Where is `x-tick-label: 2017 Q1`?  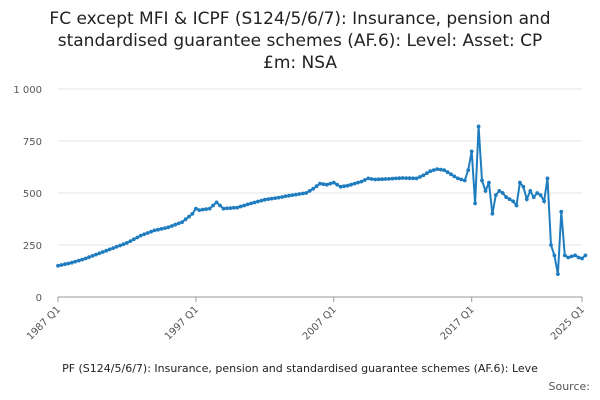 x-tick-label: 2017 Q1 is located at coordinates (458, 323).